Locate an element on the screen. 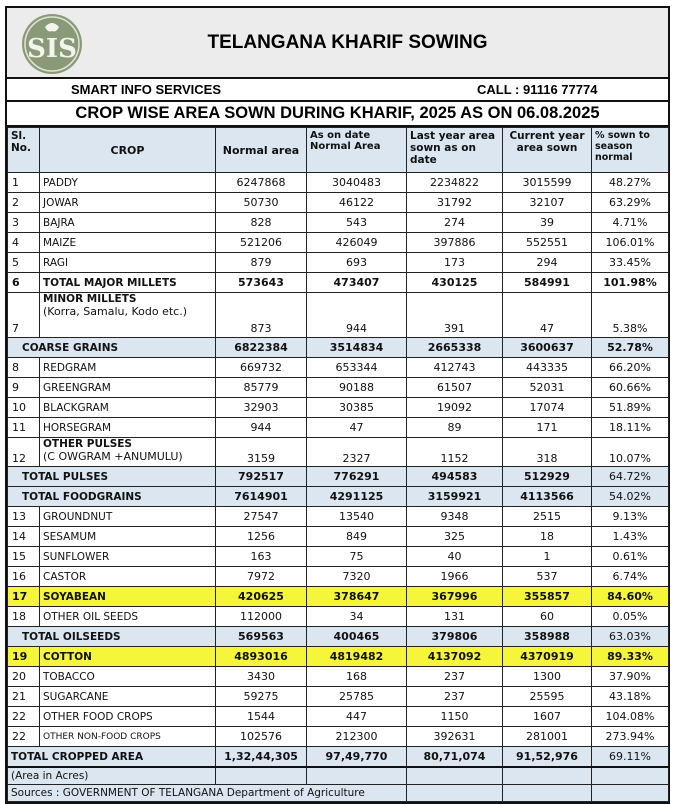  cell-asOn: 543 is located at coordinates (356, 222).